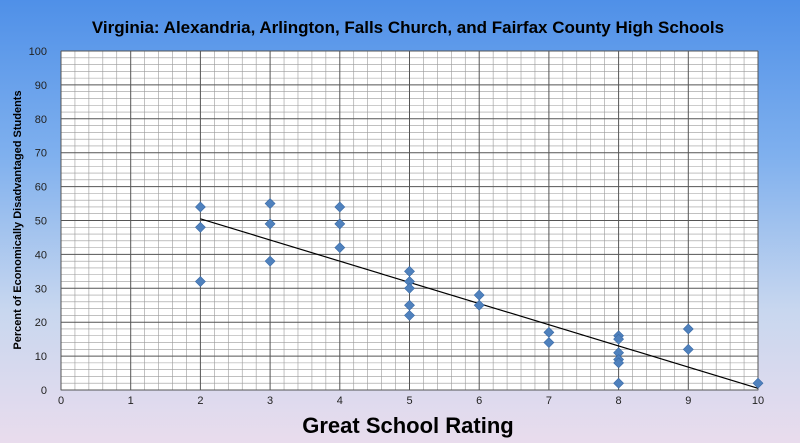  What do you see at coordinates (41, 289) in the screenshot?
I see `y-tick-label: 30` at bounding box center [41, 289].